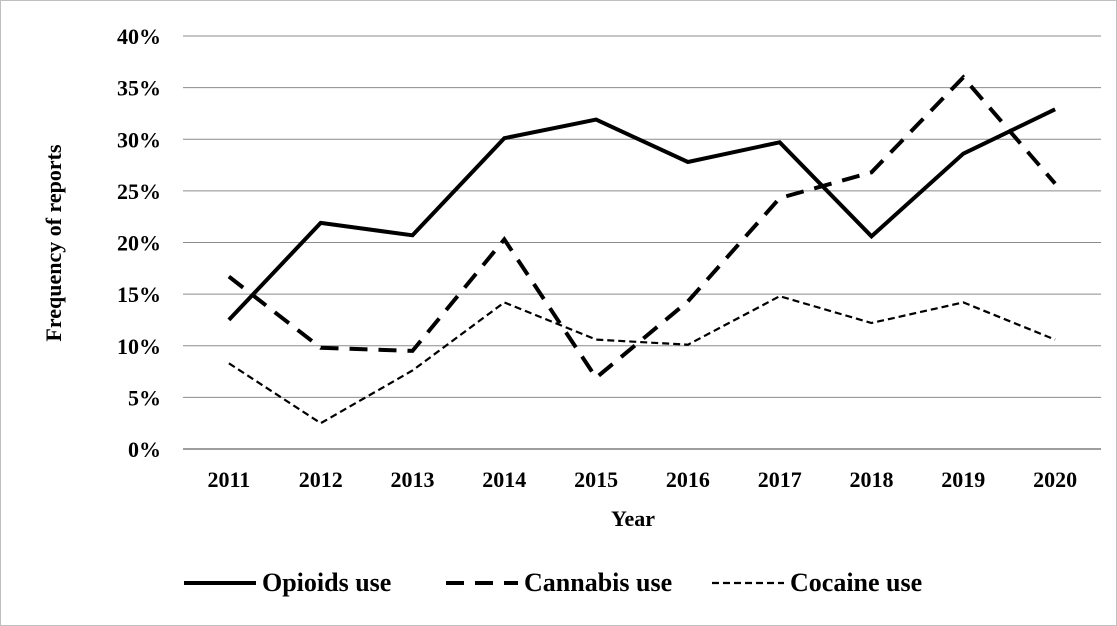 The image size is (1117, 626). Describe the element at coordinates (598, 582) in the screenshot. I see `legend-label: Cannabis use` at that location.